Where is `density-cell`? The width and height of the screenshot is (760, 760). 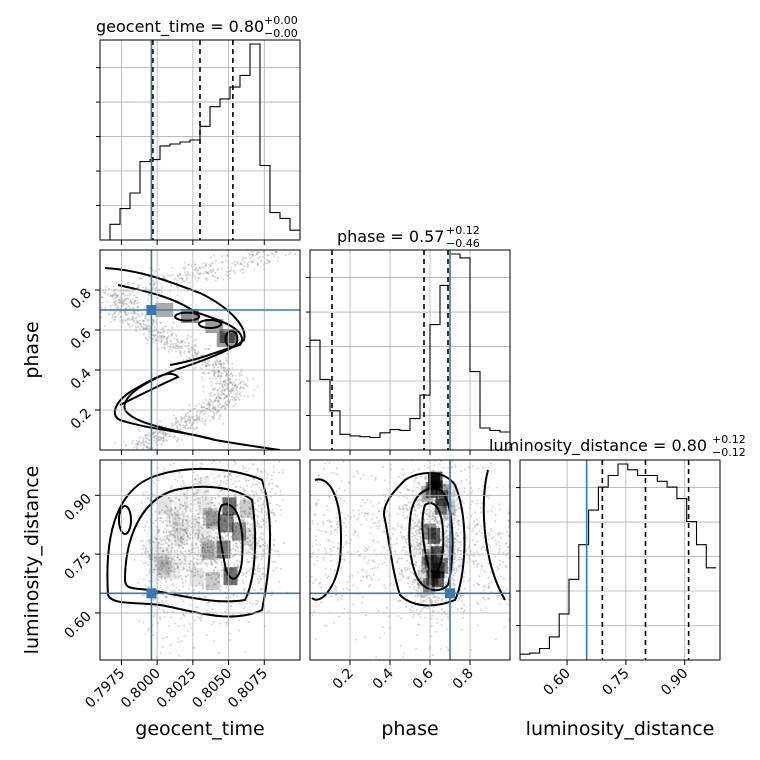
density-cell is located at coordinates (171, 570).